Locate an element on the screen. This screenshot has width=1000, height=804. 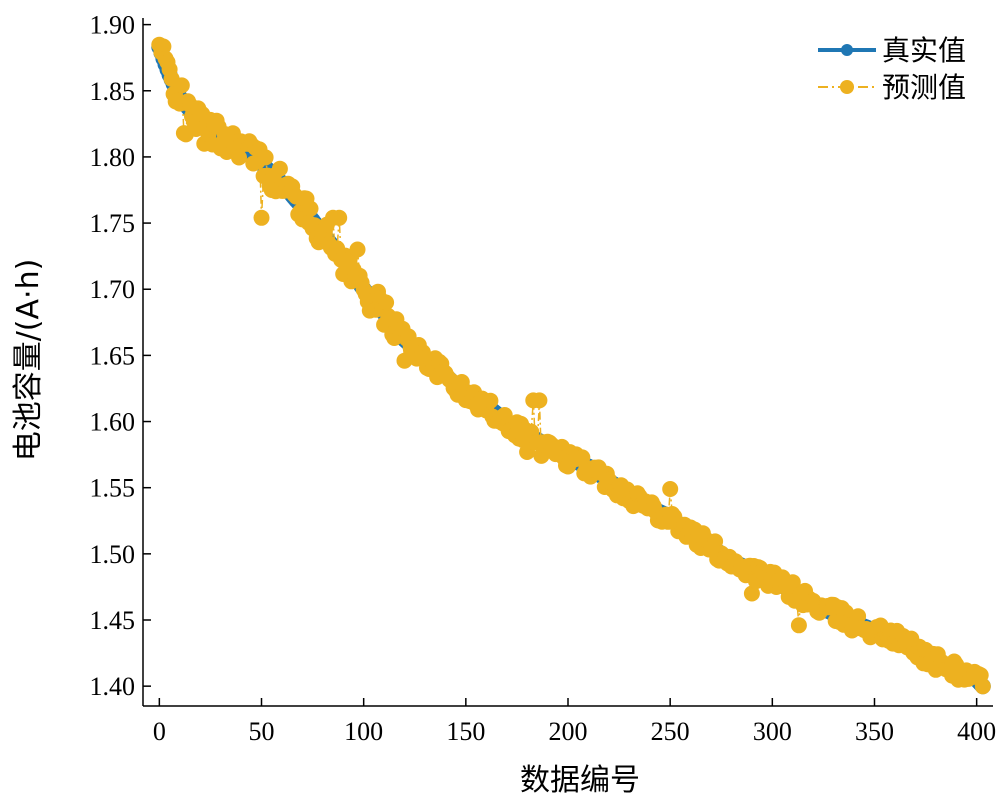
legend-label-true: 真实值 is located at coordinates (924, 50).